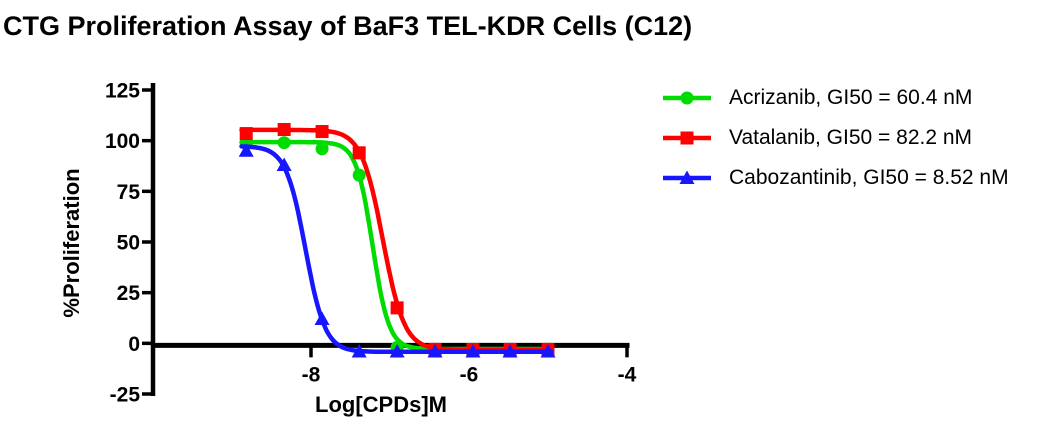 The width and height of the screenshot is (1061, 428). I want to click on cabozantinib-triangle-marker-icon, so click(687, 177).